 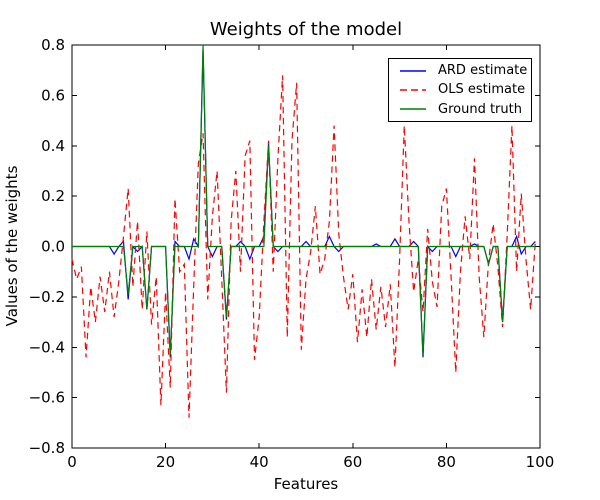 What do you see at coordinates (165, 462) in the screenshot?
I see `x-tick-label: 20` at bounding box center [165, 462].